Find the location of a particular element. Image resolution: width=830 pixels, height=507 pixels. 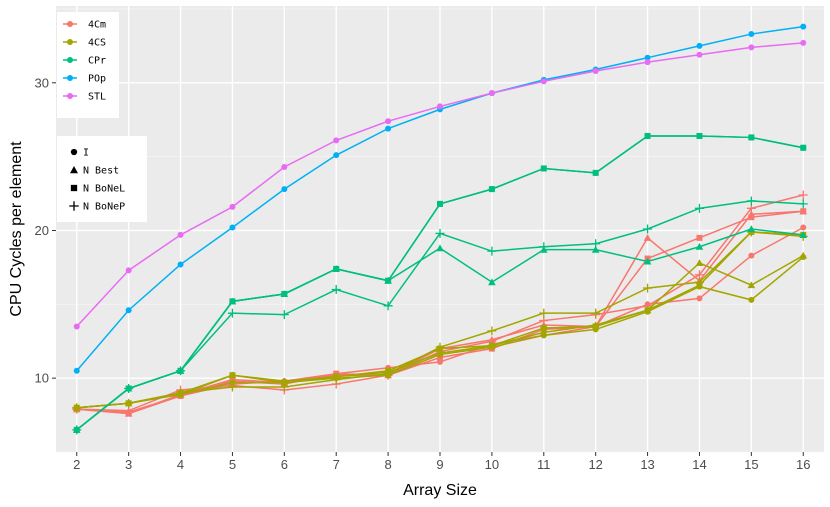

x-tick-label: 6 is located at coordinates (284, 464).